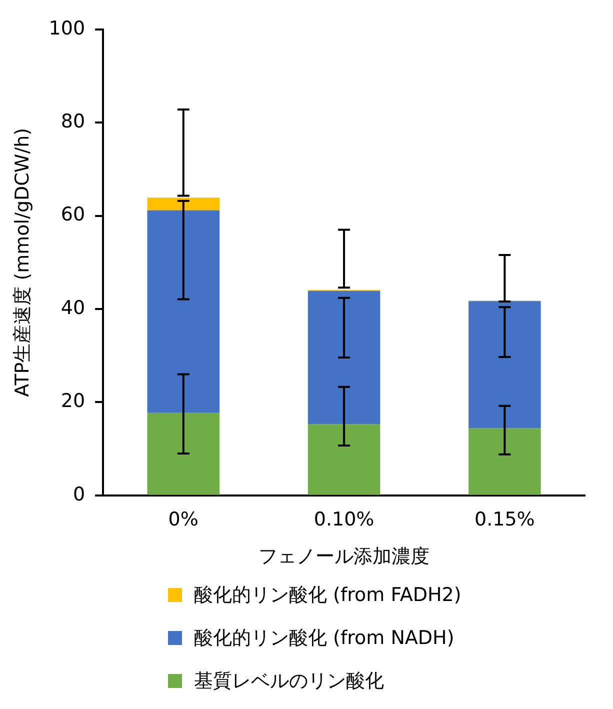  What do you see at coordinates (79, 494) in the screenshot?
I see `y-tick-label: 0` at bounding box center [79, 494].